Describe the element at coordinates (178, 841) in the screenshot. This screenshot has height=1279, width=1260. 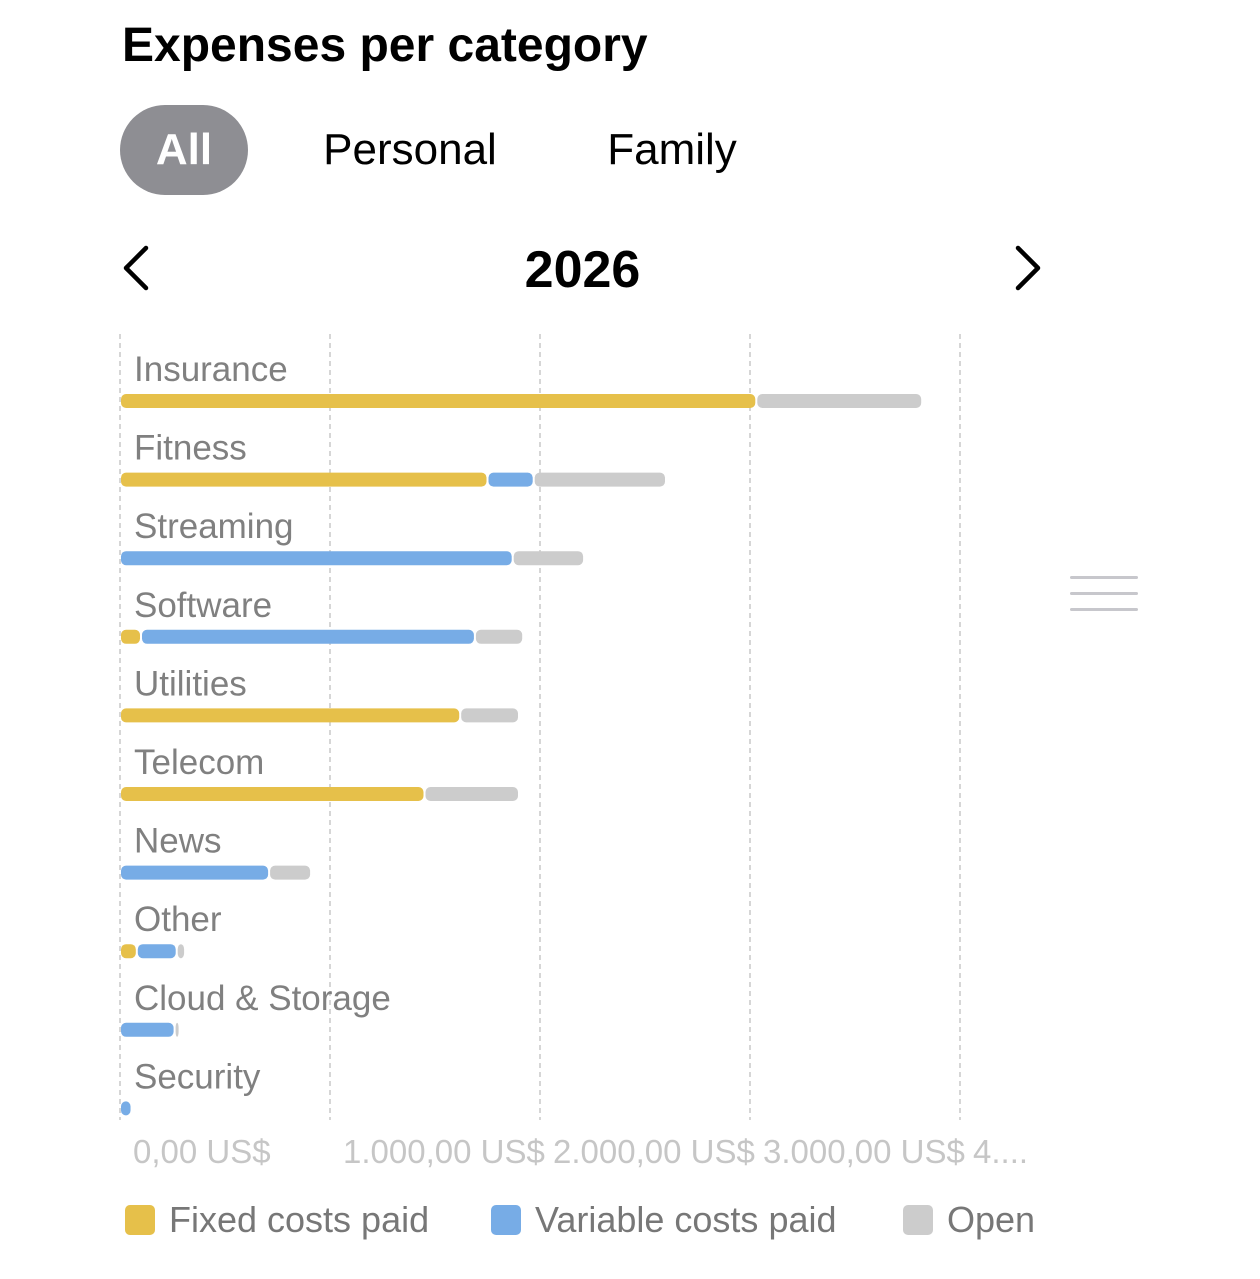
I see `category-label-6: News` at that location.